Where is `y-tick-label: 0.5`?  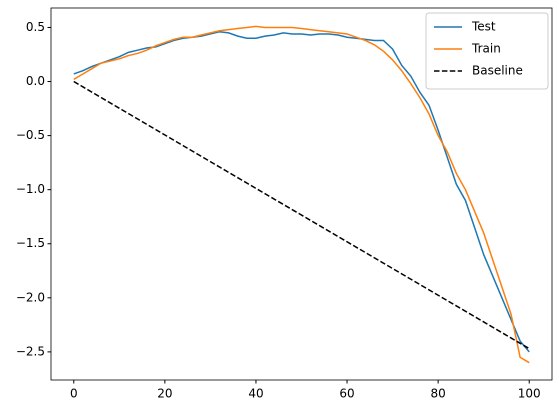
y-tick-label: 0.5 is located at coordinates (35, 27).